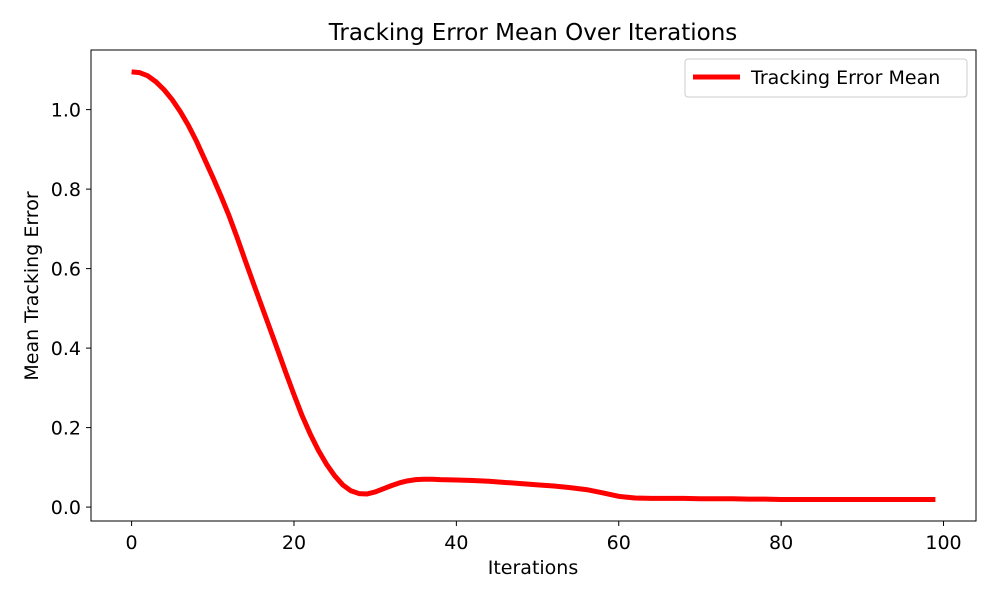 Image resolution: width=1000 pixels, height=600 pixels. I want to click on y-axis-label: Mean Tracking Error, so click(32, 285).